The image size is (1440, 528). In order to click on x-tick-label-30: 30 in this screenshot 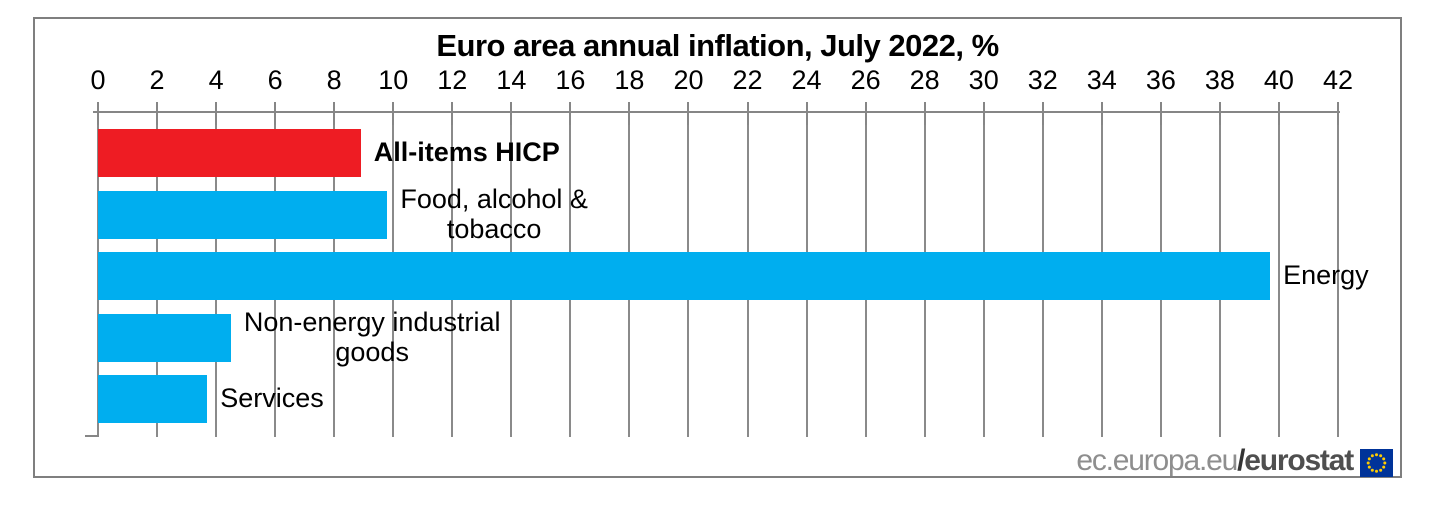, I will do `click(983, 80)`.